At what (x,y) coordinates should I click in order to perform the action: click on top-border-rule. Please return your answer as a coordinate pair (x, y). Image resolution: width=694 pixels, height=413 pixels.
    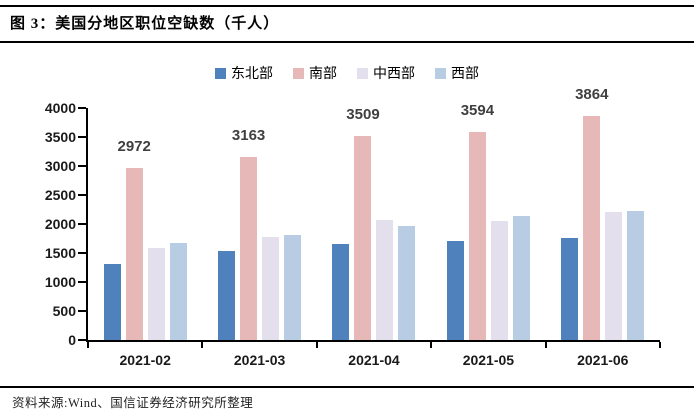
    Looking at the image, I should click on (347, 6).